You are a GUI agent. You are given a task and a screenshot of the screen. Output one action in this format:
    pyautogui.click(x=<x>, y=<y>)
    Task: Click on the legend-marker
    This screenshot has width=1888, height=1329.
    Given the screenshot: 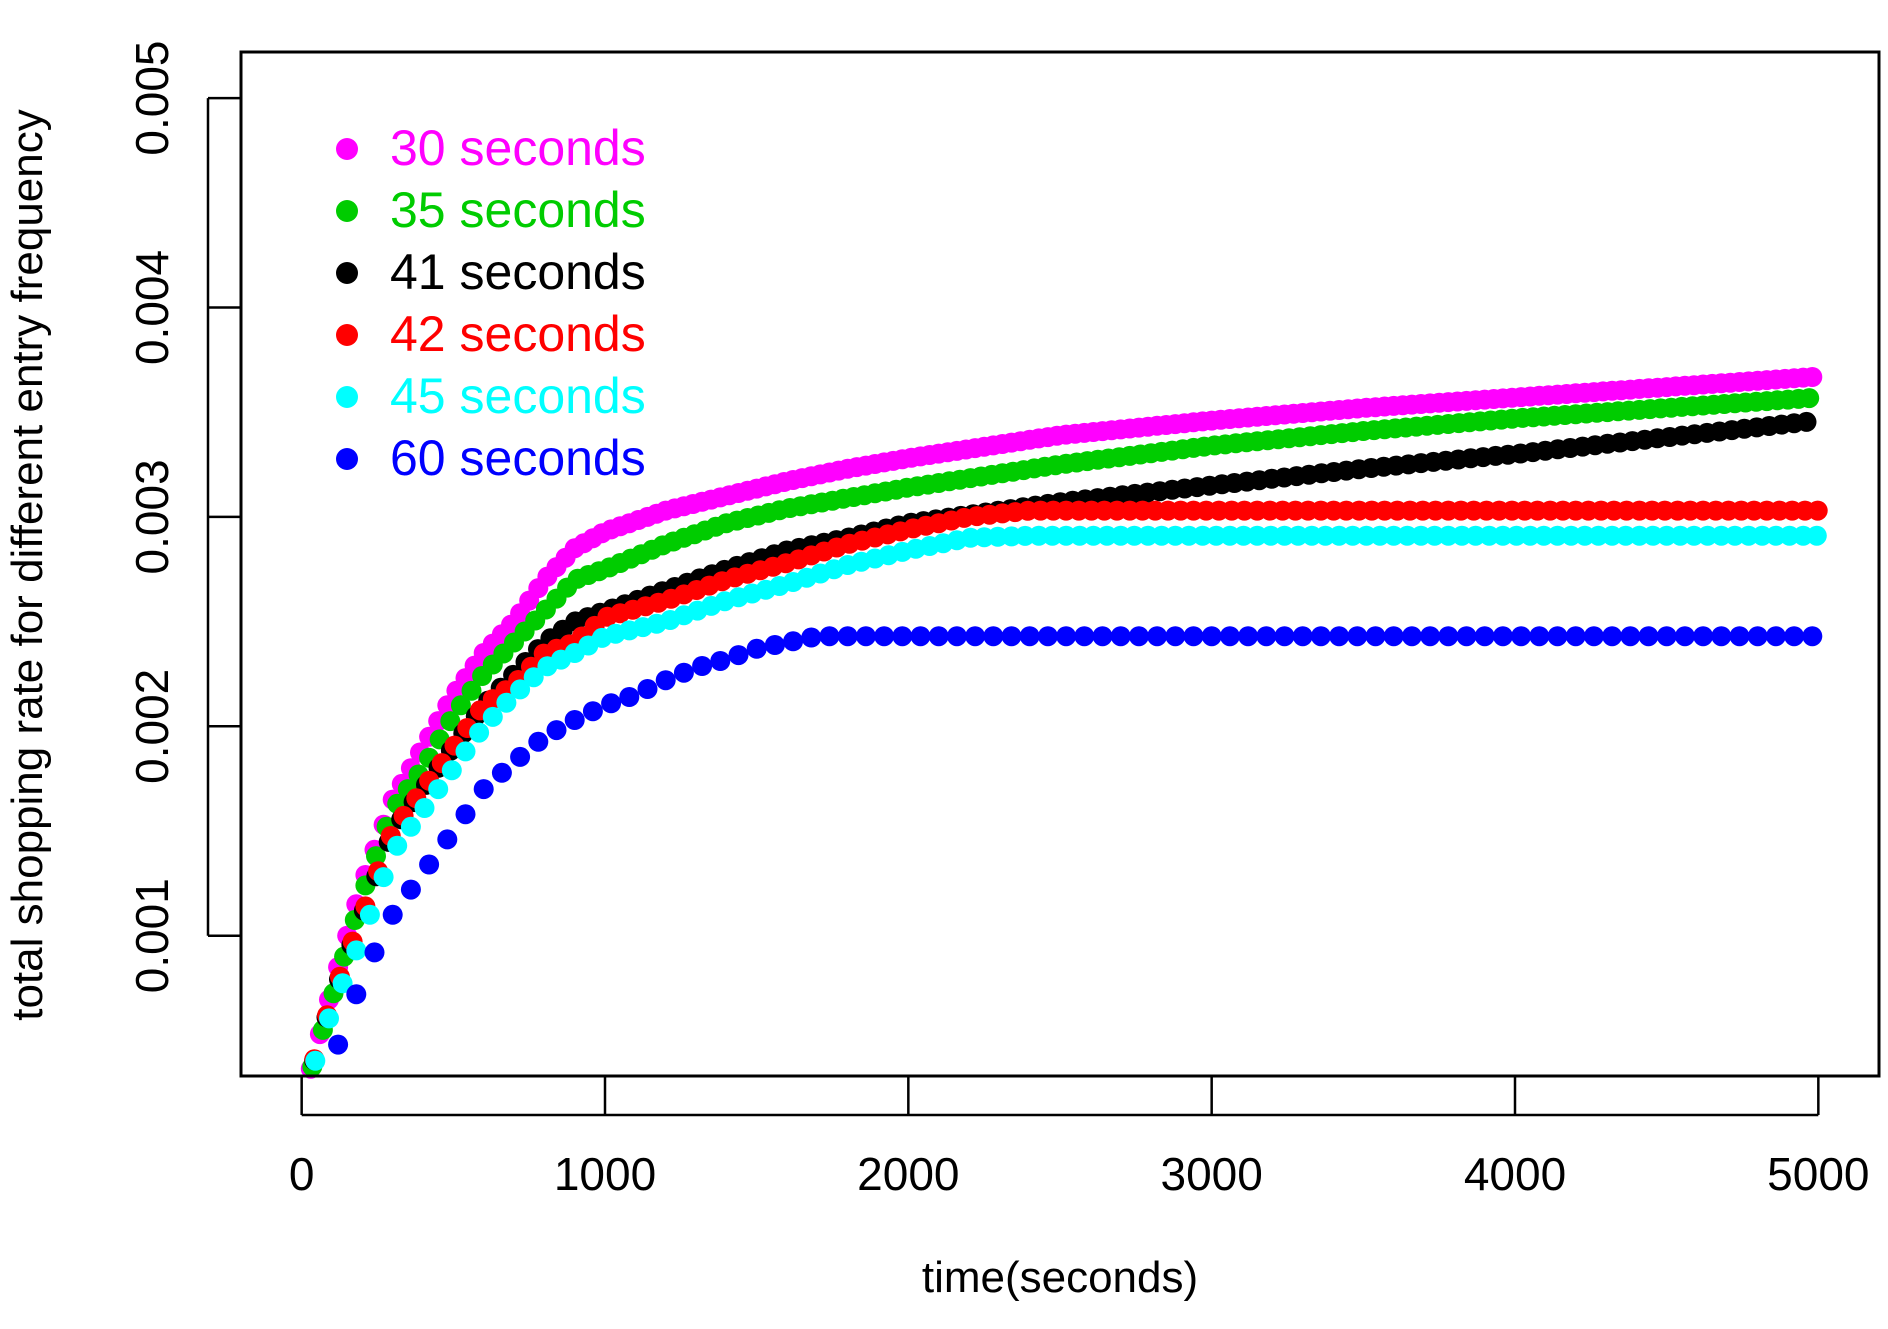 What is the action you would take?
    pyautogui.click(x=347, y=273)
    